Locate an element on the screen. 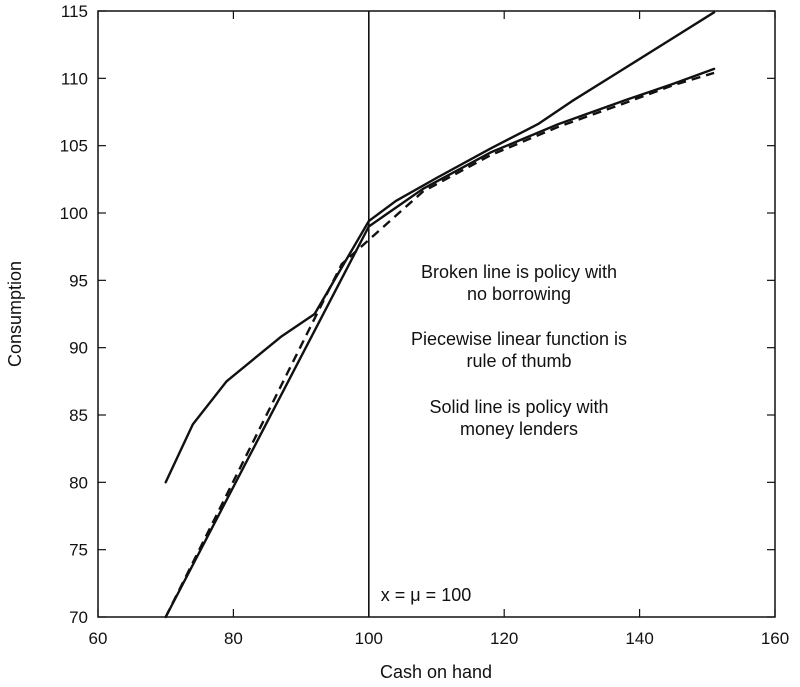  y-axis-title: Consumption is located at coordinates (15, 314).